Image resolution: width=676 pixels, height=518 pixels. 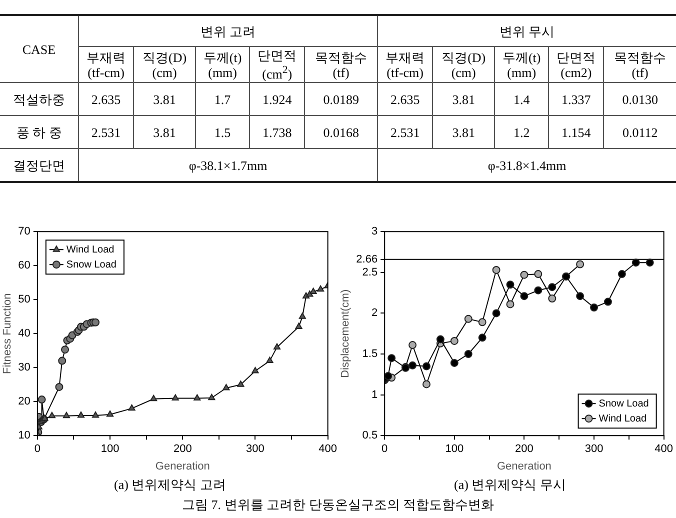 What do you see at coordinates (277, 64) in the screenshot?
I see `text: 단면적 (cm$^{2}$)` at bounding box center [277, 64].